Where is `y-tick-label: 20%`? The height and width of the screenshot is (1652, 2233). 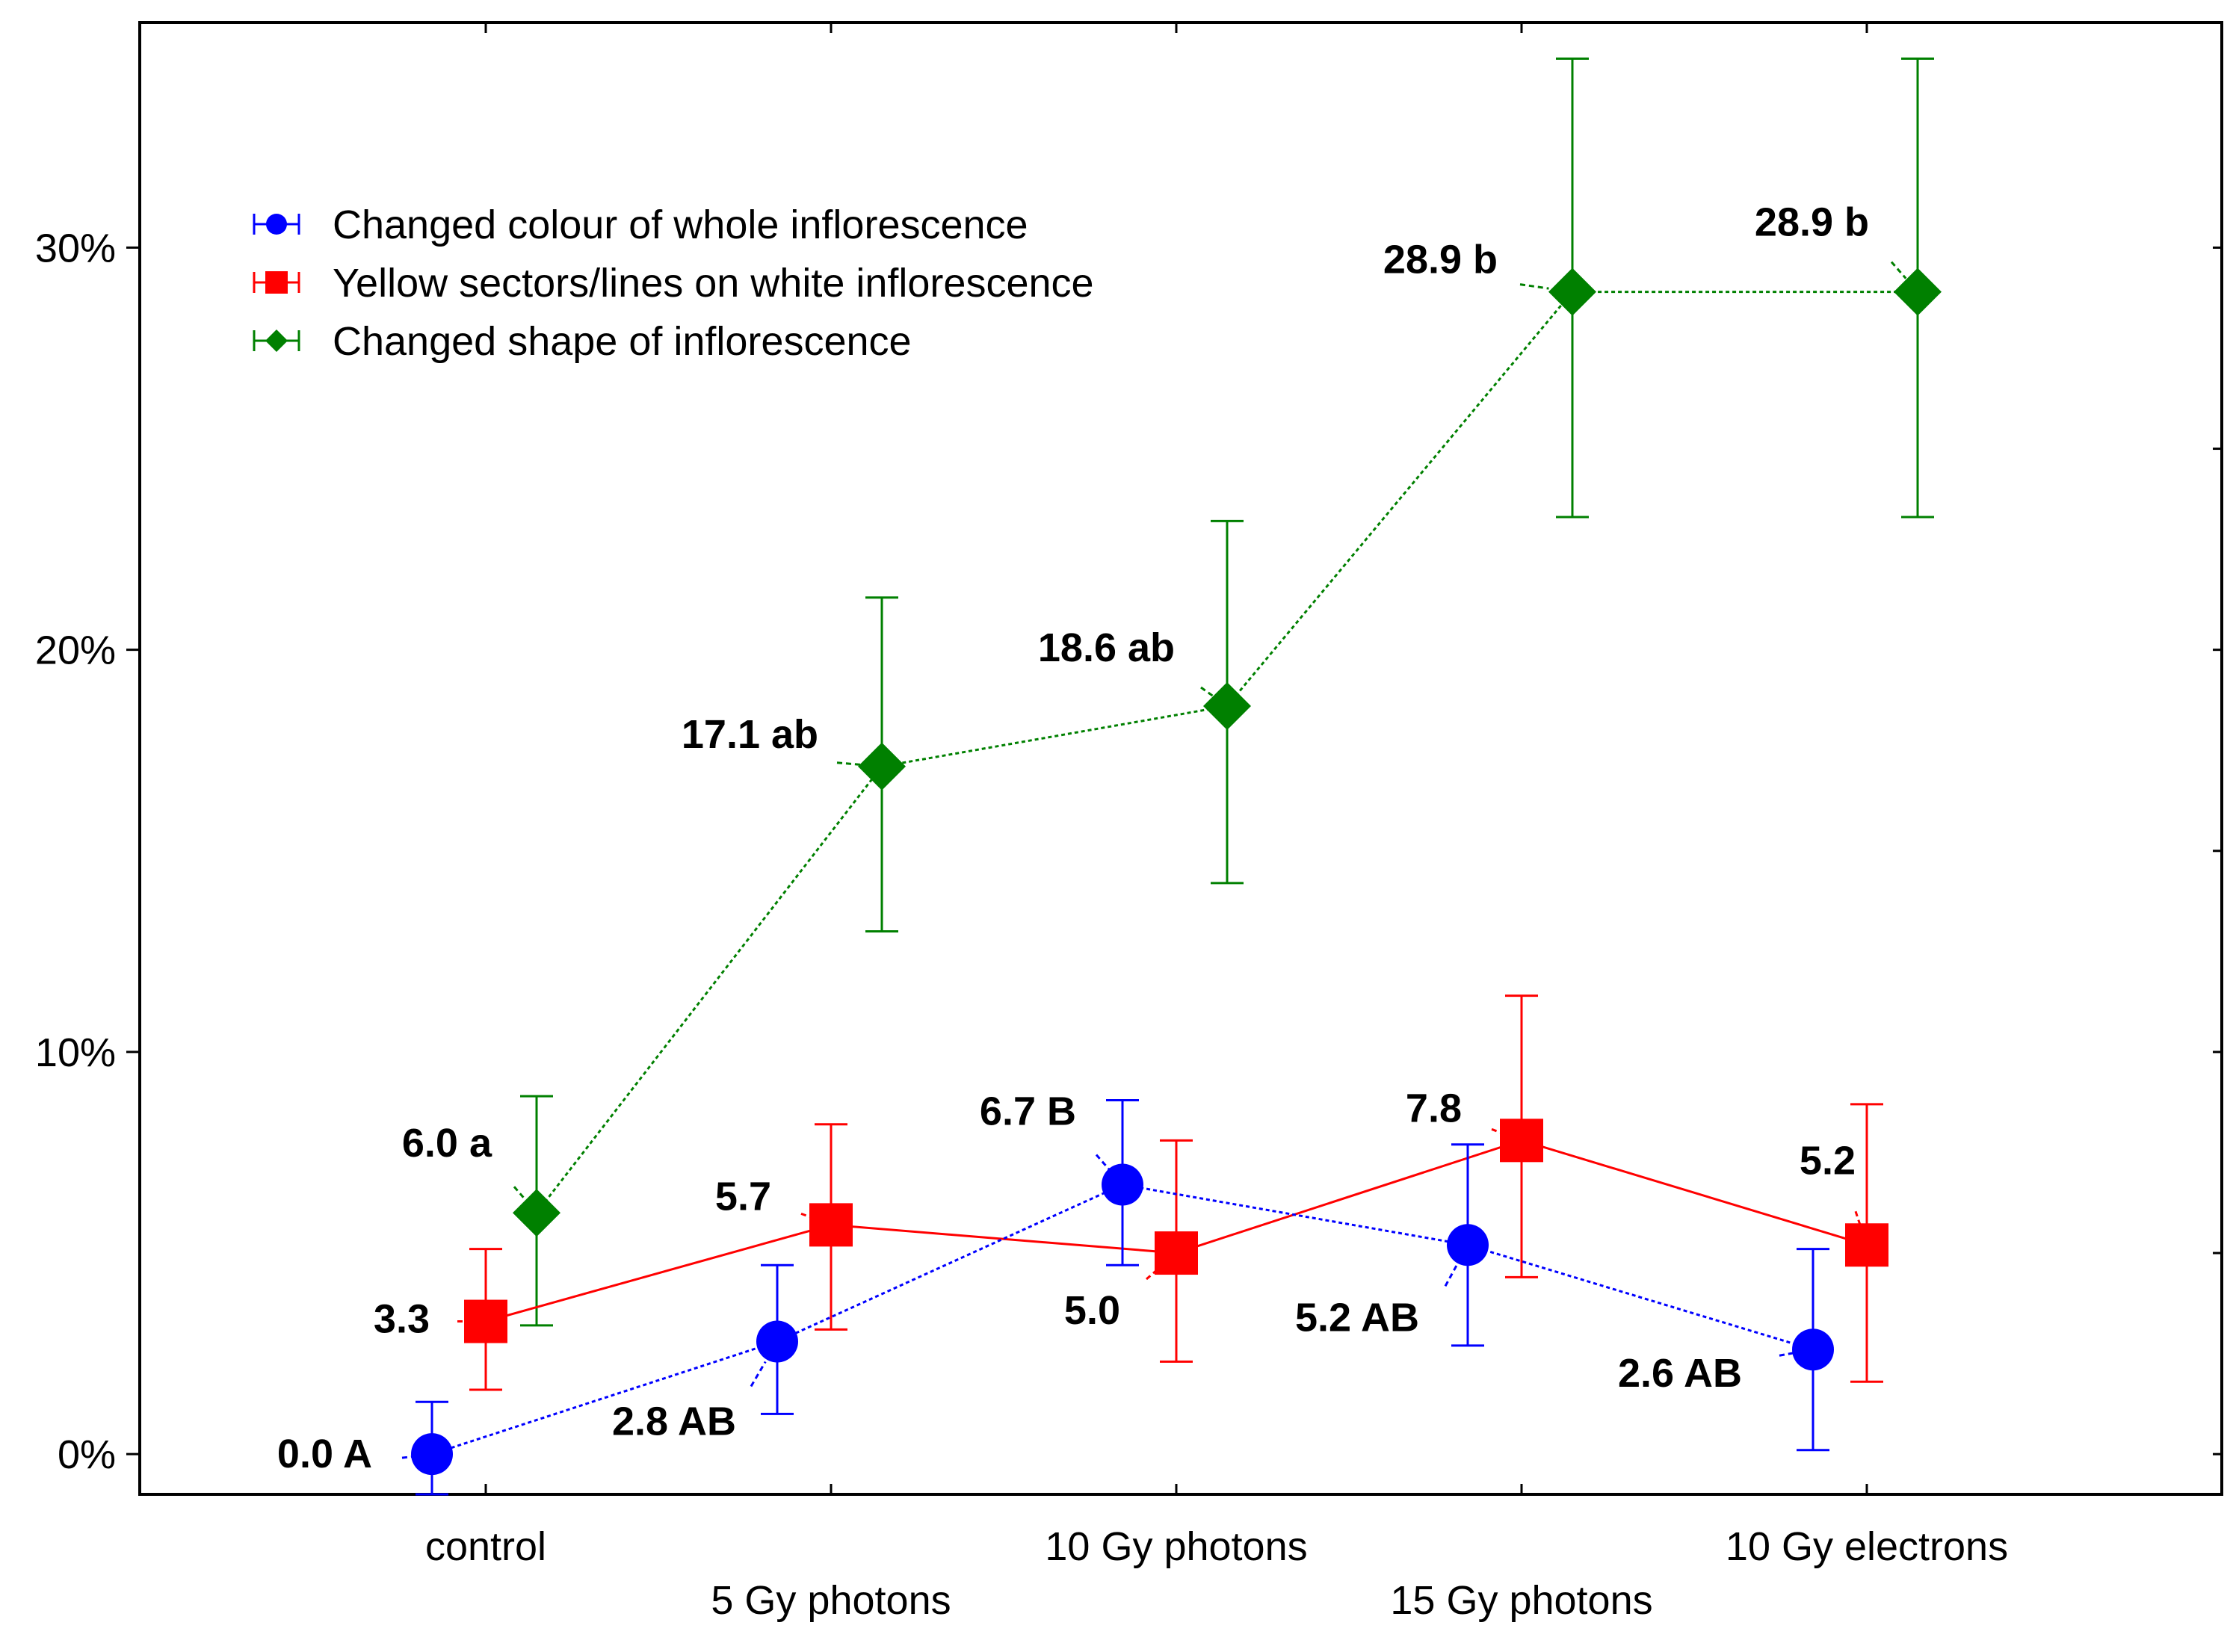 y-tick-label: 20% is located at coordinates (75, 650).